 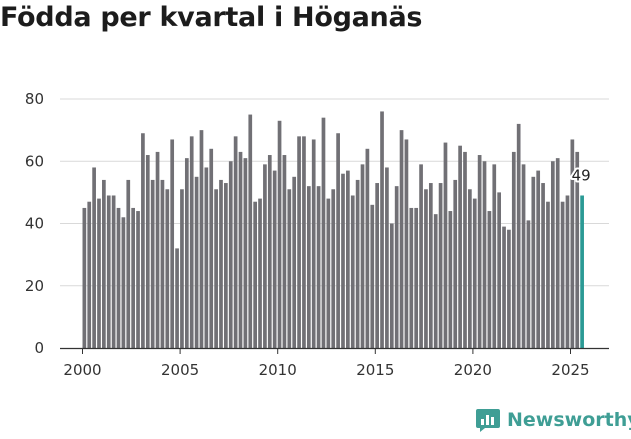 What do you see at coordinates (375, 370) in the screenshot?
I see `x-tick-label: 2015` at bounding box center [375, 370].